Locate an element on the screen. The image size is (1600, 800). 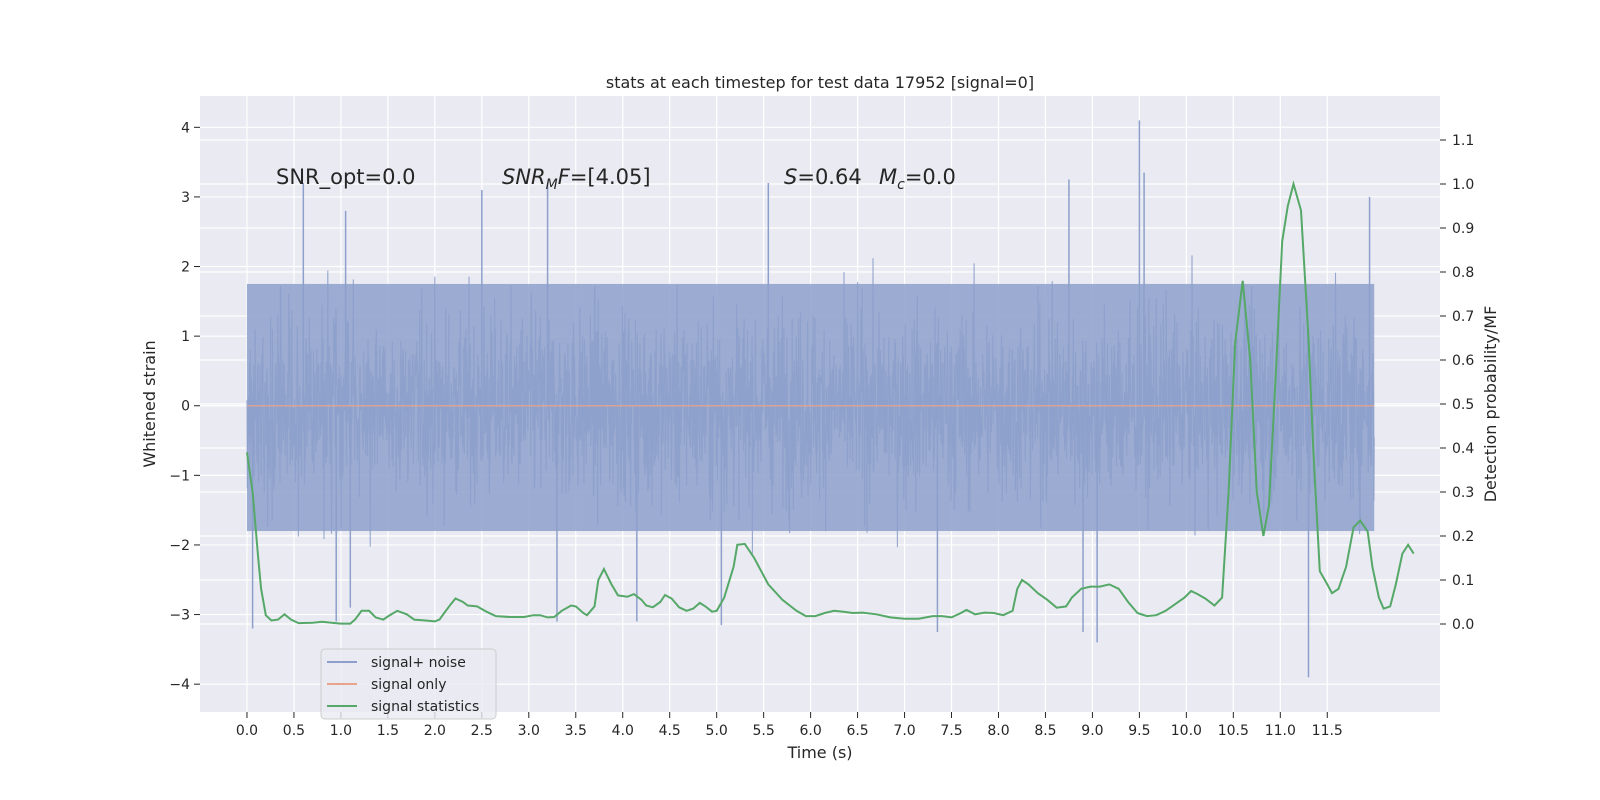
y-axis-label: Whitened strain is located at coordinates (149, 403).